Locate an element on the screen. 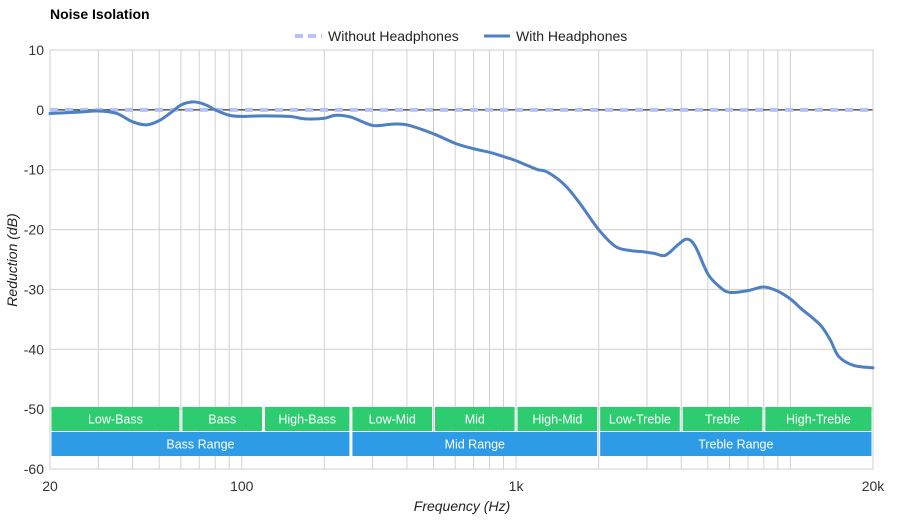 The image size is (900, 520). band-label: High-Bass is located at coordinates (307, 420).